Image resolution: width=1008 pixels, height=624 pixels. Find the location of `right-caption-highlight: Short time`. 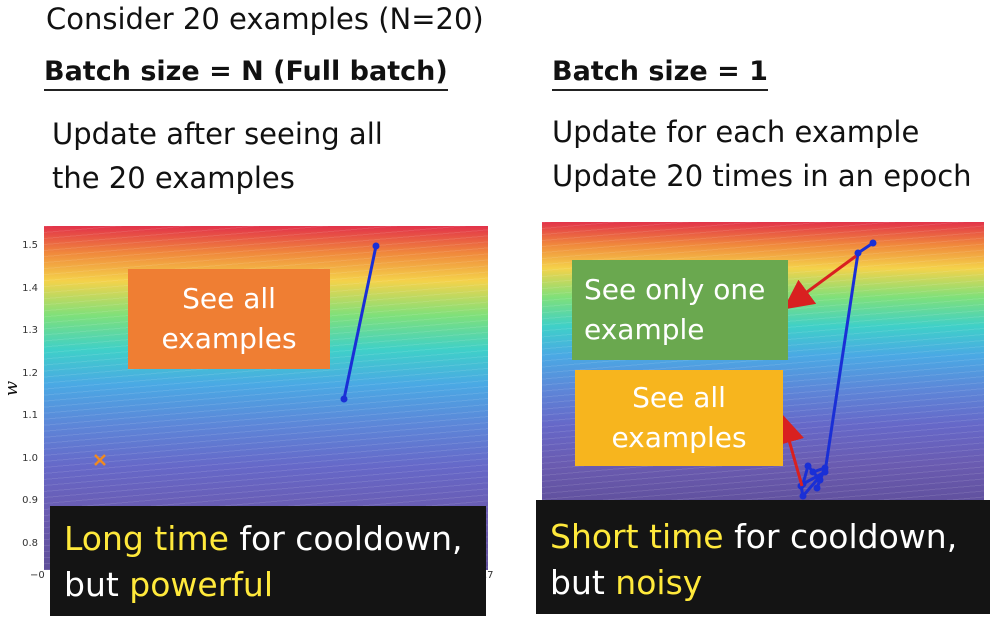

right-caption-highlight: Short time is located at coordinates (637, 536).